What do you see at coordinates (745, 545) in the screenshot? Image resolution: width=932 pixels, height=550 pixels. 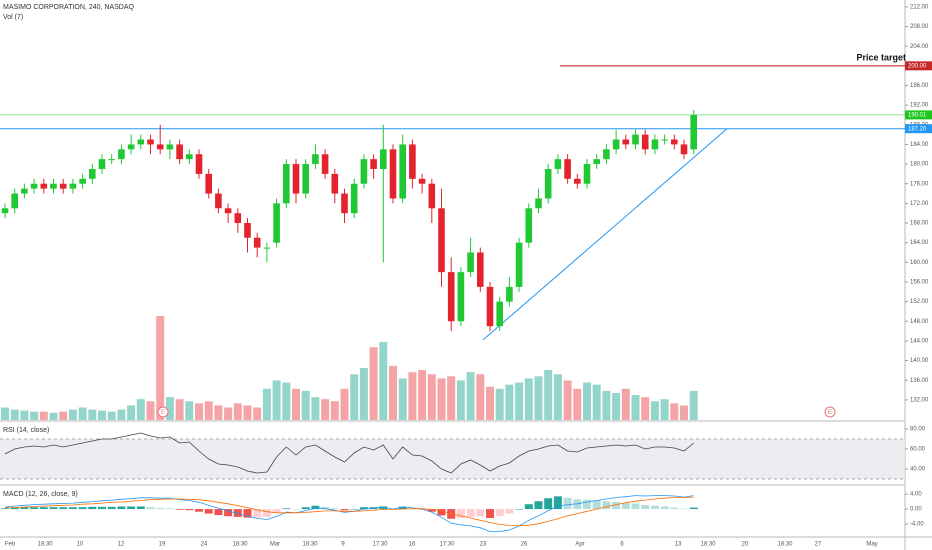 I see `x-tick-label: 20` at bounding box center [745, 545].